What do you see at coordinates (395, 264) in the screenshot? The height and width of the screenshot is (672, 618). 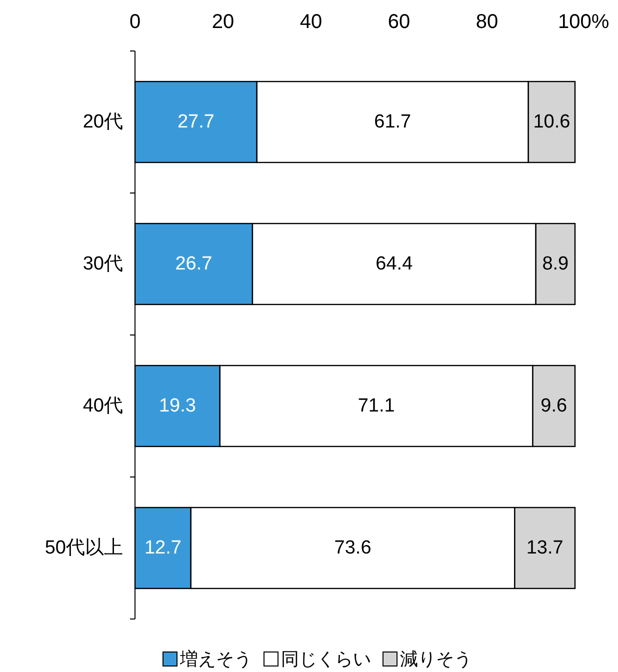 I see `data-label: 64.4` at bounding box center [395, 264].